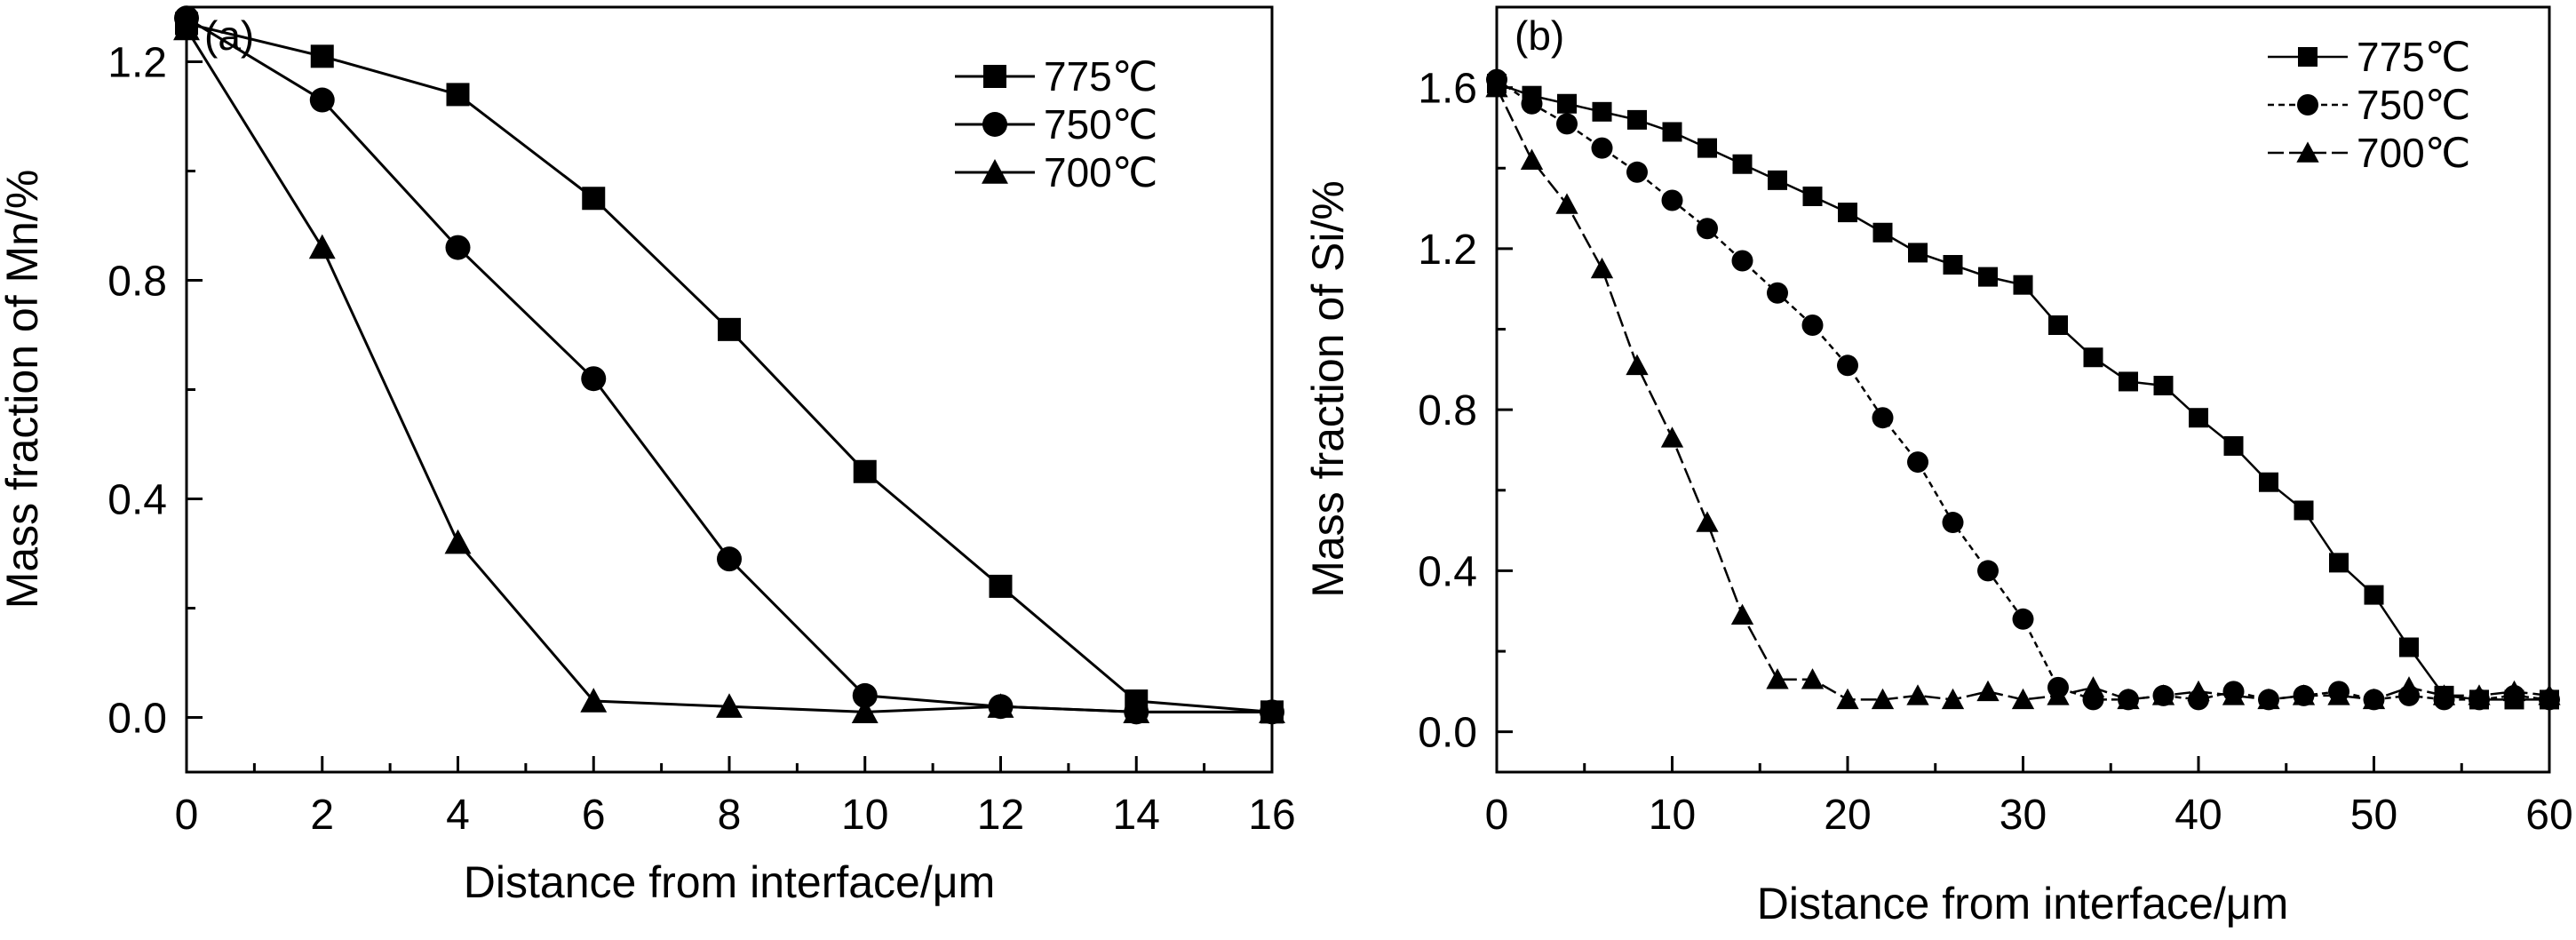  I want to click on panel-a-x-axis-title: Distance from interface/μm, so click(729, 882).